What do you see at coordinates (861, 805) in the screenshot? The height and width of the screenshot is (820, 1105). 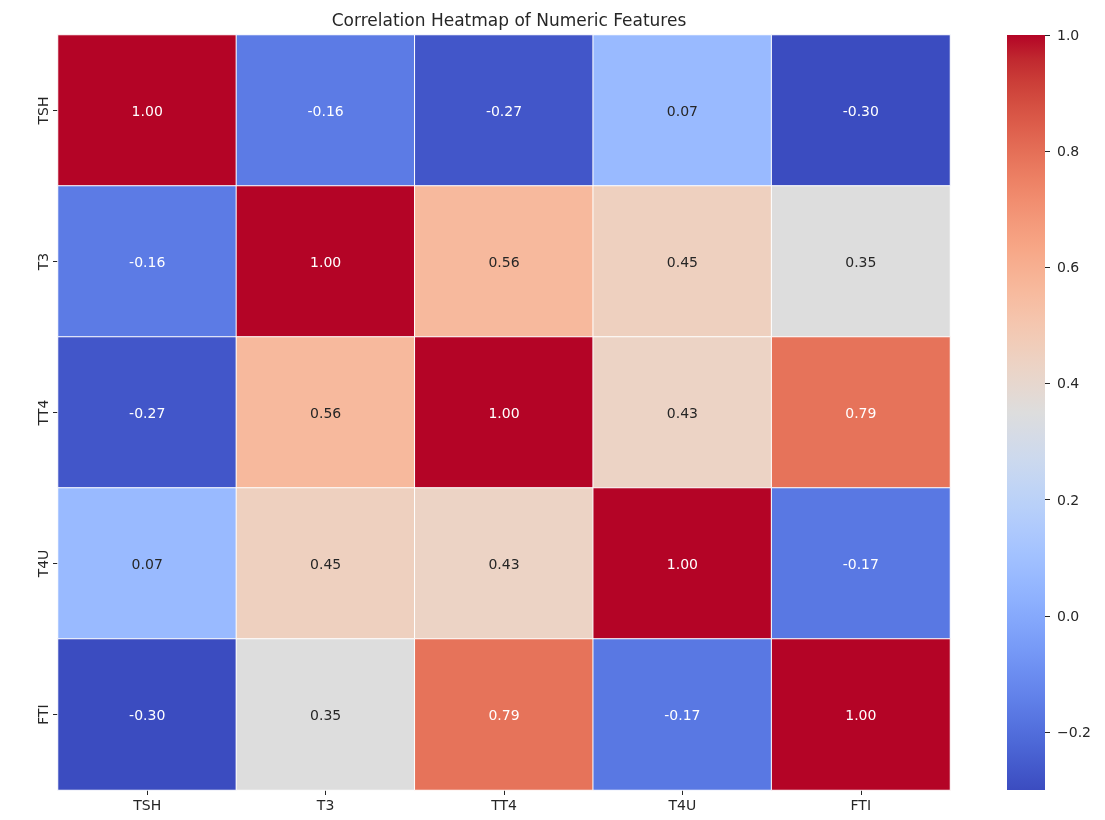 I see `x-tick-label: FTI` at bounding box center [861, 805].